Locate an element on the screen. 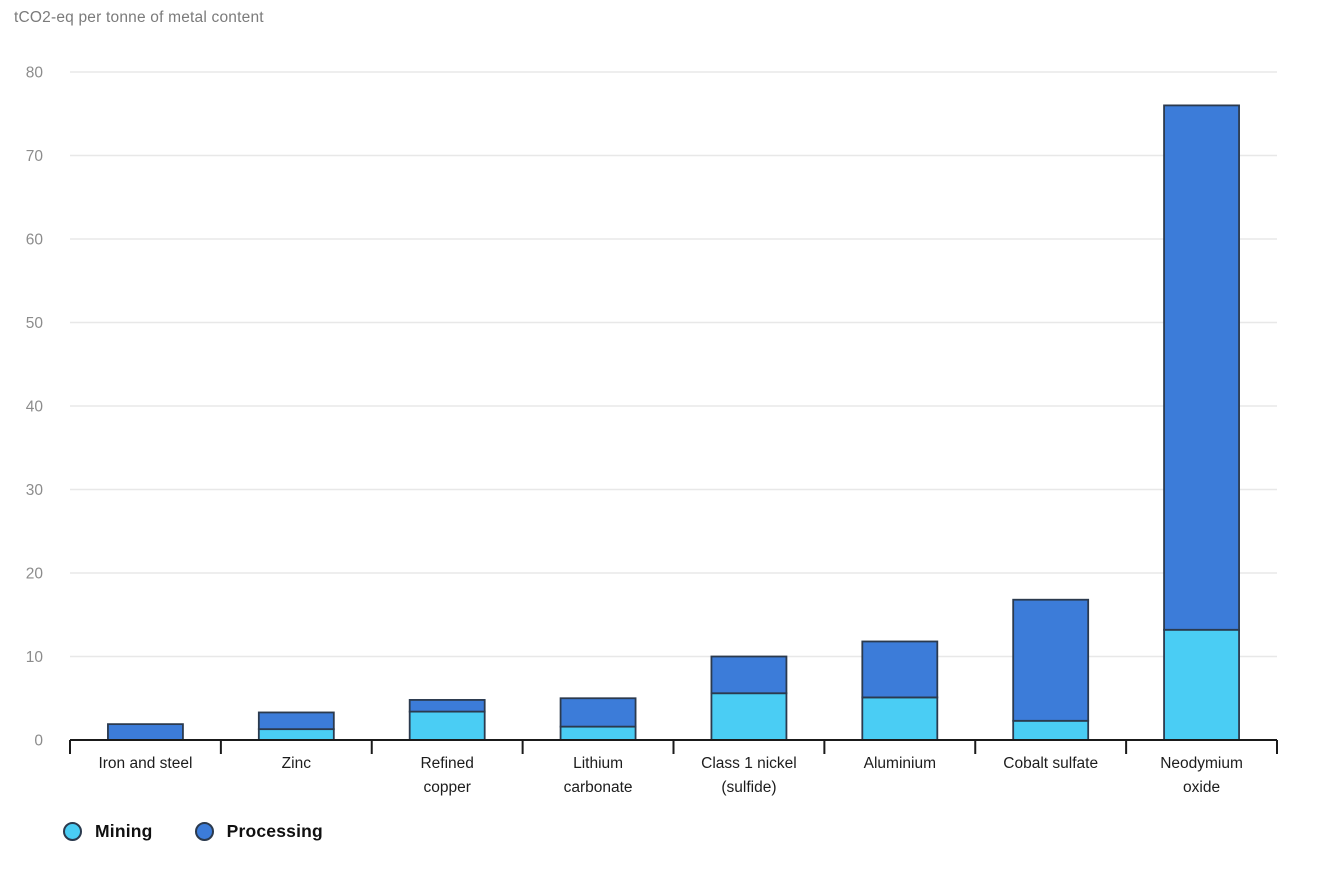  y-tick-label-50: 50 is located at coordinates (35, 323).